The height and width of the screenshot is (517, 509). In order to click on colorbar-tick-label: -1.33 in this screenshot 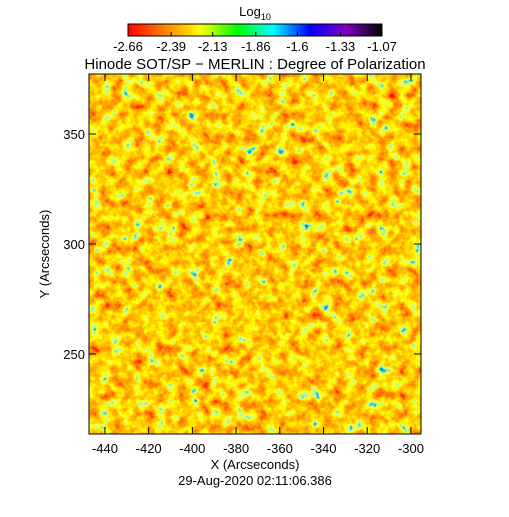, I will do `click(341, 46)`.